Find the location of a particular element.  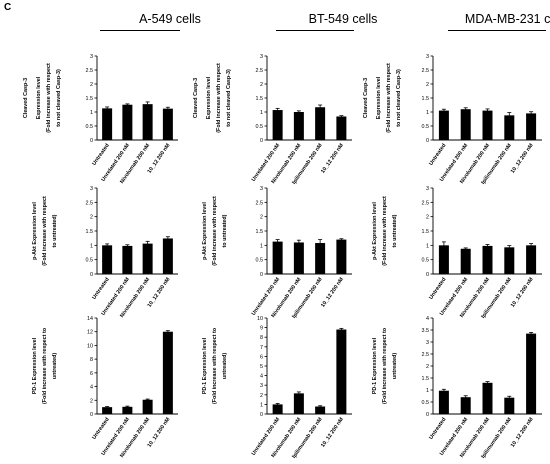

y-tick-label: 14 is located at coordinates (90, 319).